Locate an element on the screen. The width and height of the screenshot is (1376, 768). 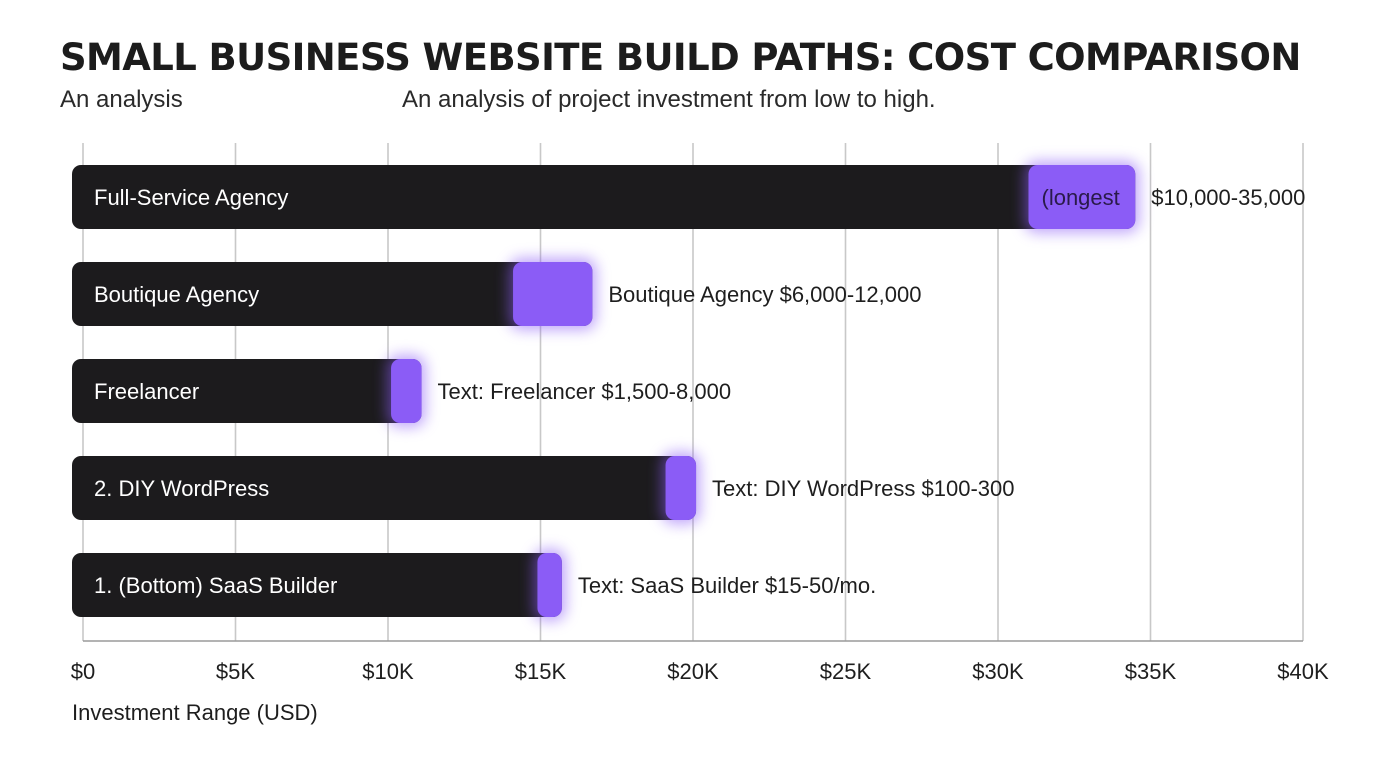
bar-value-label: Text: SaaS Builder $15-50/mo. is located at coordinates (727, 585).